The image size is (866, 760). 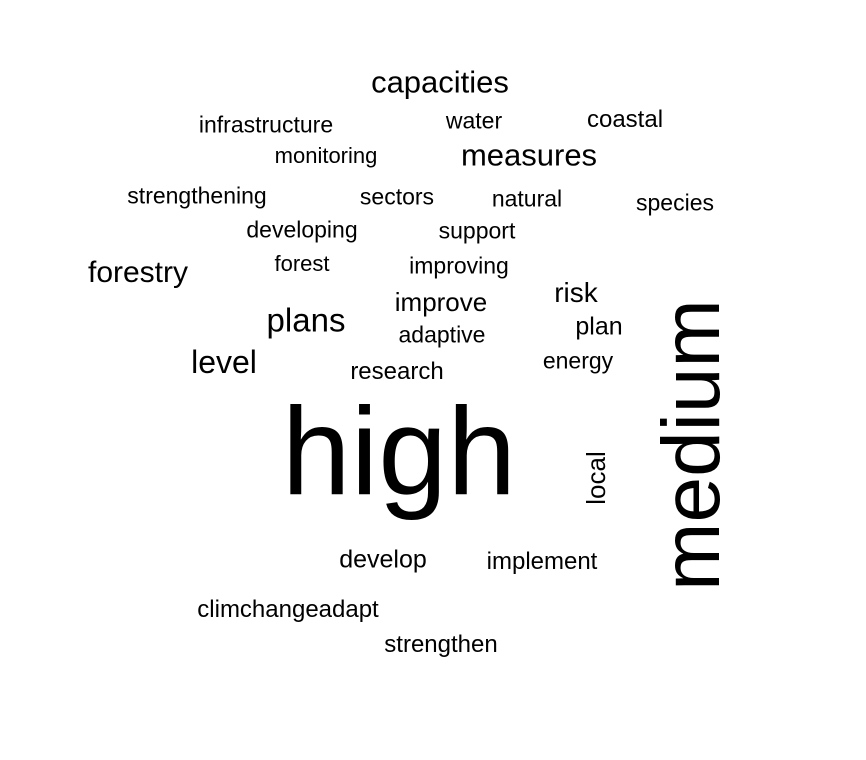 What do you see at coordinates (397, 371) in the screenshot?
I see `word-research: research` at bounding box center [397, 371].